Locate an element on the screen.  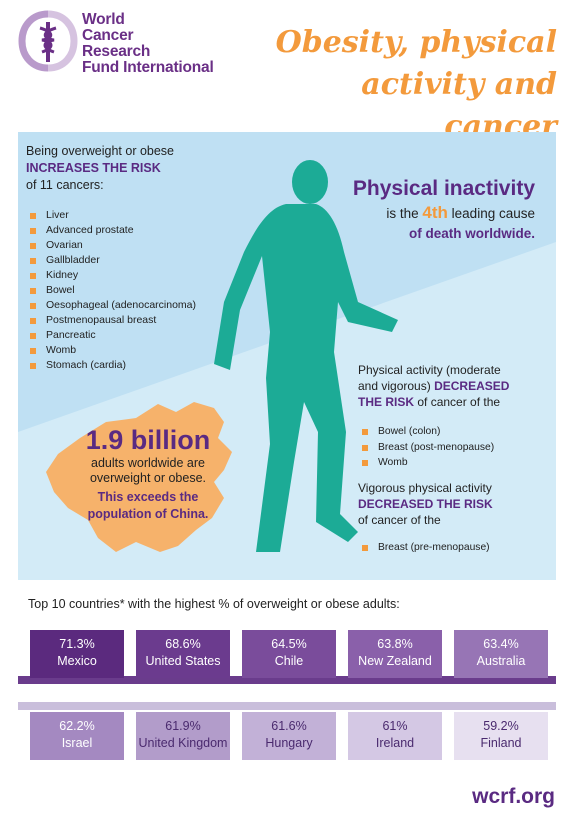
list-item: Breast (post-menopause) is located at coordinates (428, 448).